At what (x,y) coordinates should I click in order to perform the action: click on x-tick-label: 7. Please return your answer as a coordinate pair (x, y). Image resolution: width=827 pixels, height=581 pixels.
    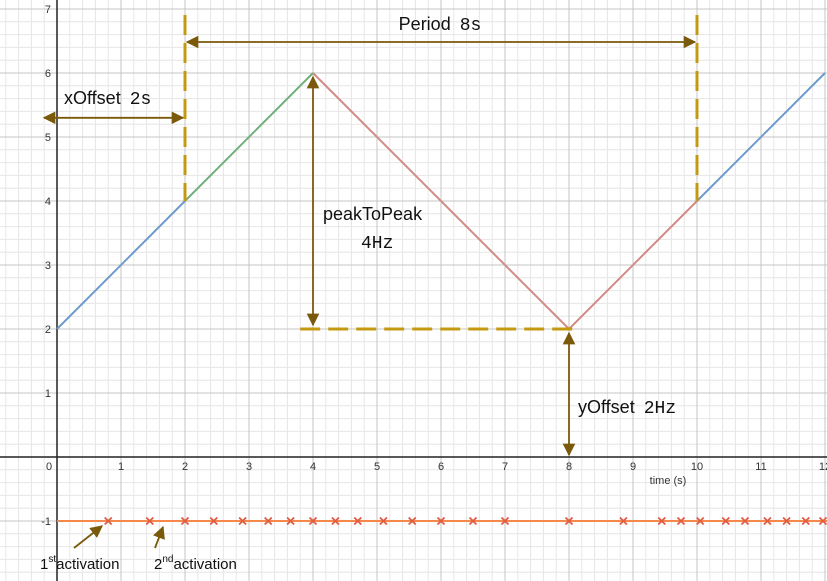
    Looking at the image, I should click on (505, 467).